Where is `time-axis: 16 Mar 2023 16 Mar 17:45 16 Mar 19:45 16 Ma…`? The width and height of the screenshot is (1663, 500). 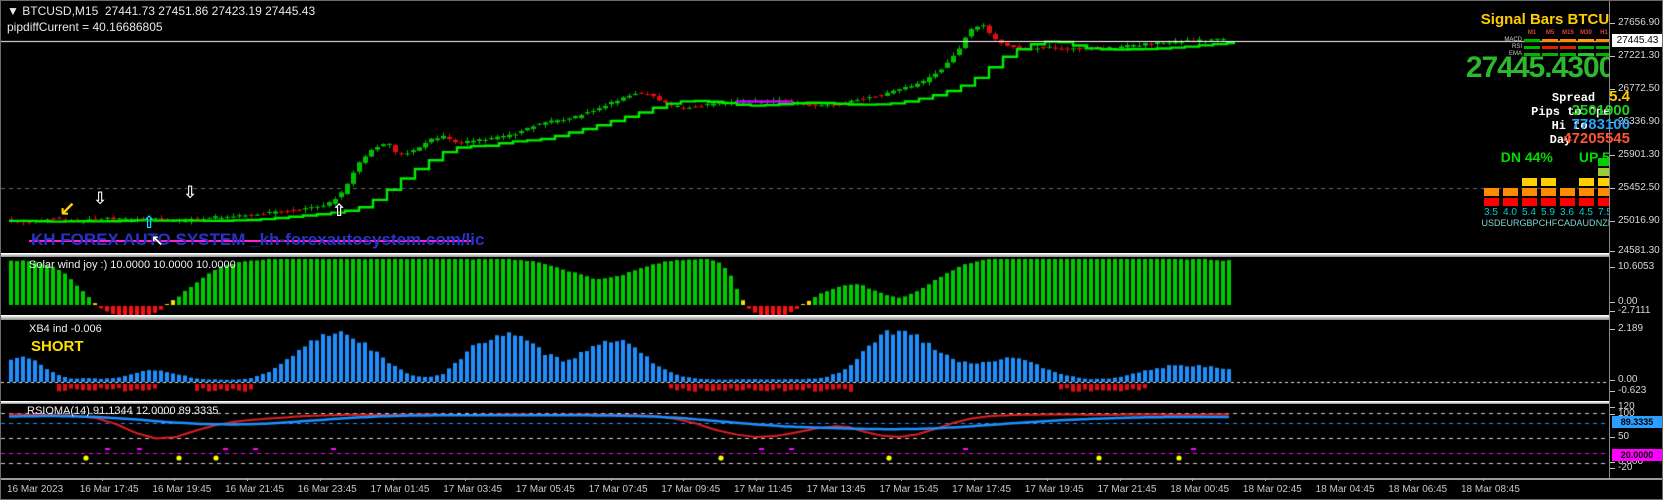 time-axis: 16 Mar 2023 16 Mar 17:45 16 Mar 19:45 16 Ma… is located at coordinates (831, 488).